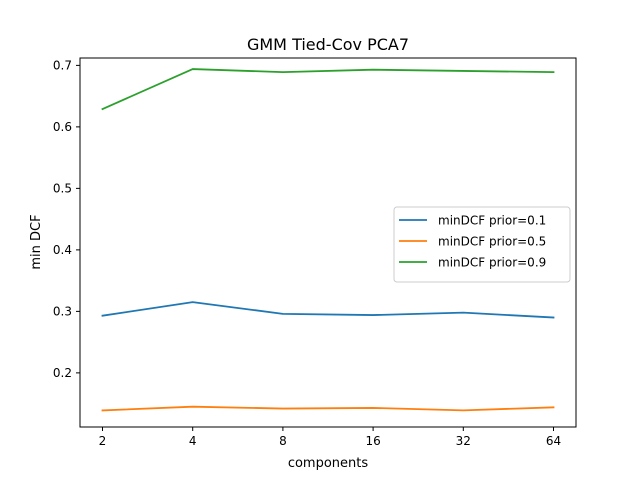 The width and height of the screenshot is (640, 484). I want to click on y-tick-label: 0.2, so click(62, 373).